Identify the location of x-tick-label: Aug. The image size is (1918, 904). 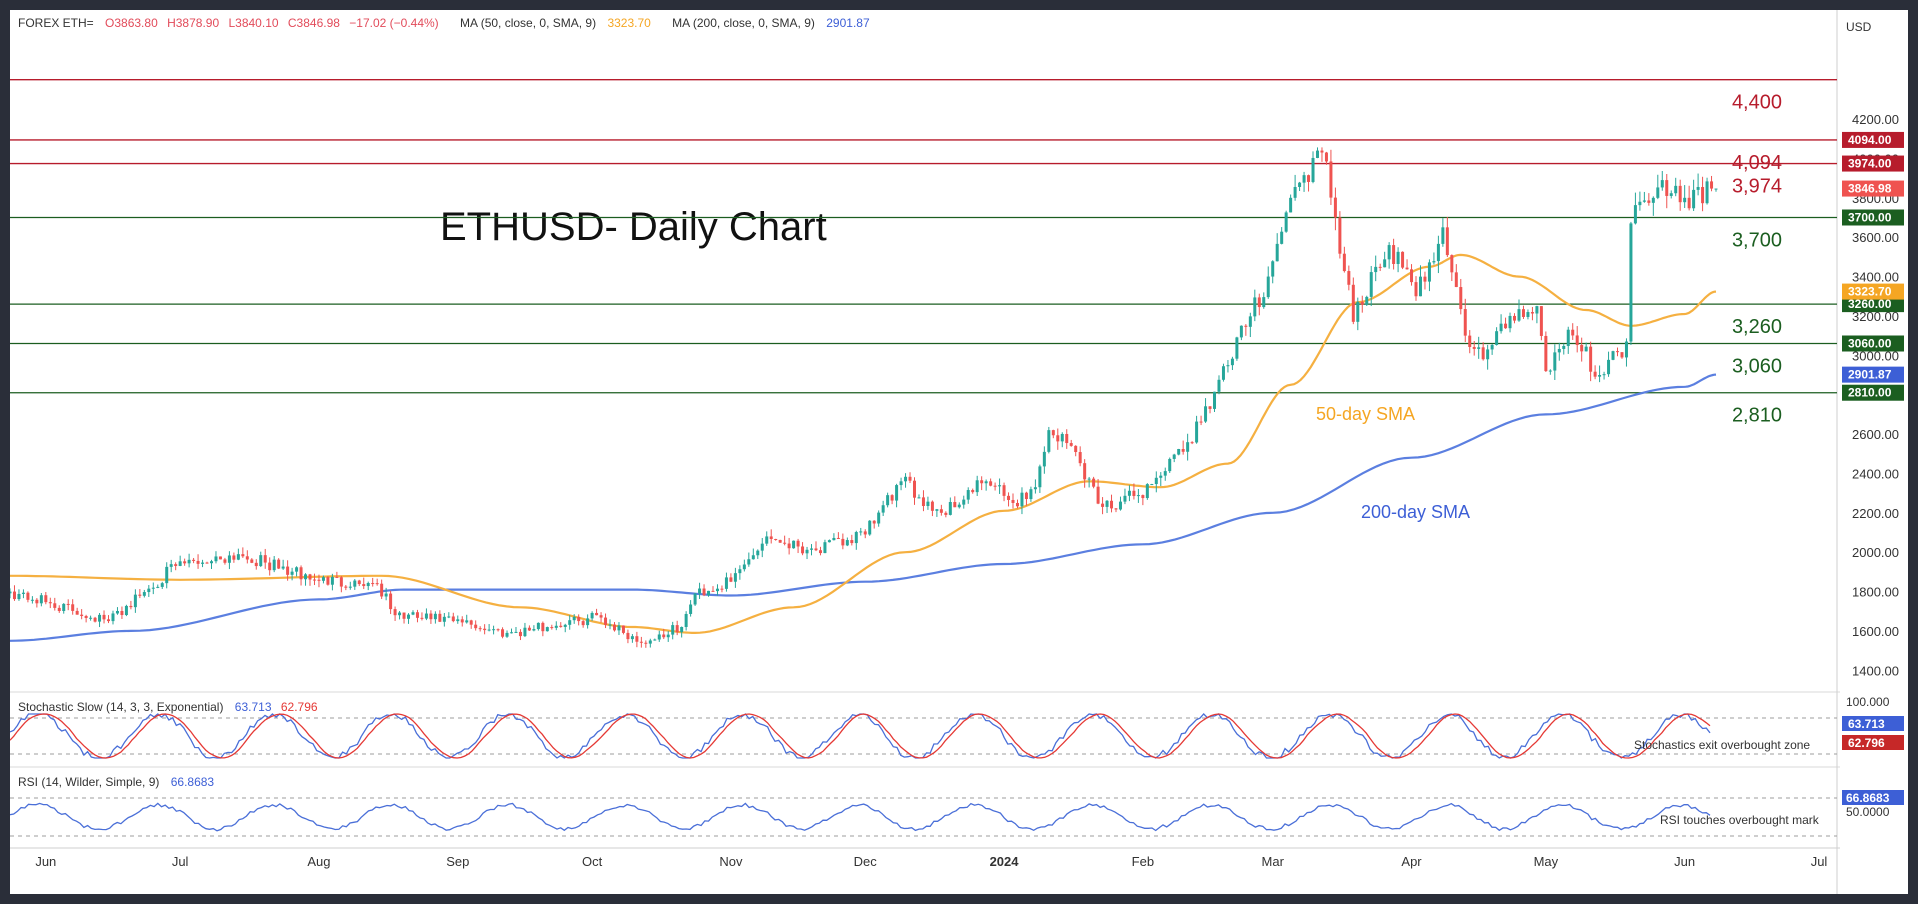
(318, 861).